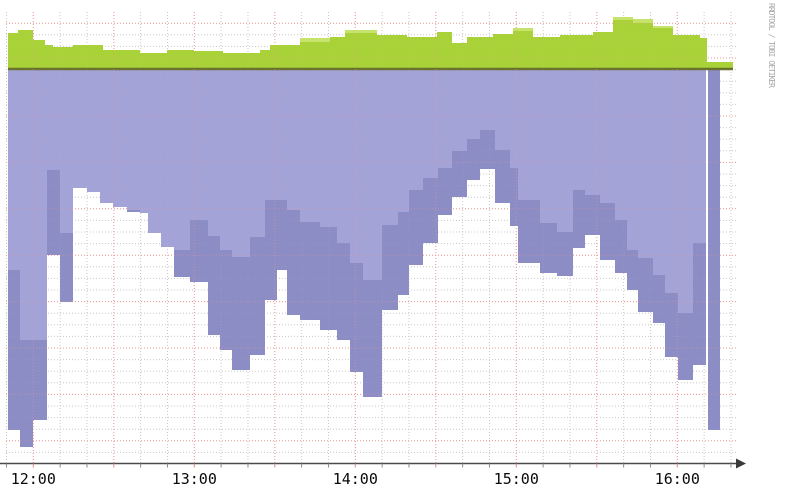  Describe the element at coordinates (194, 479) in the screenshot. I see `x-tick-label: 13:00` at that location.